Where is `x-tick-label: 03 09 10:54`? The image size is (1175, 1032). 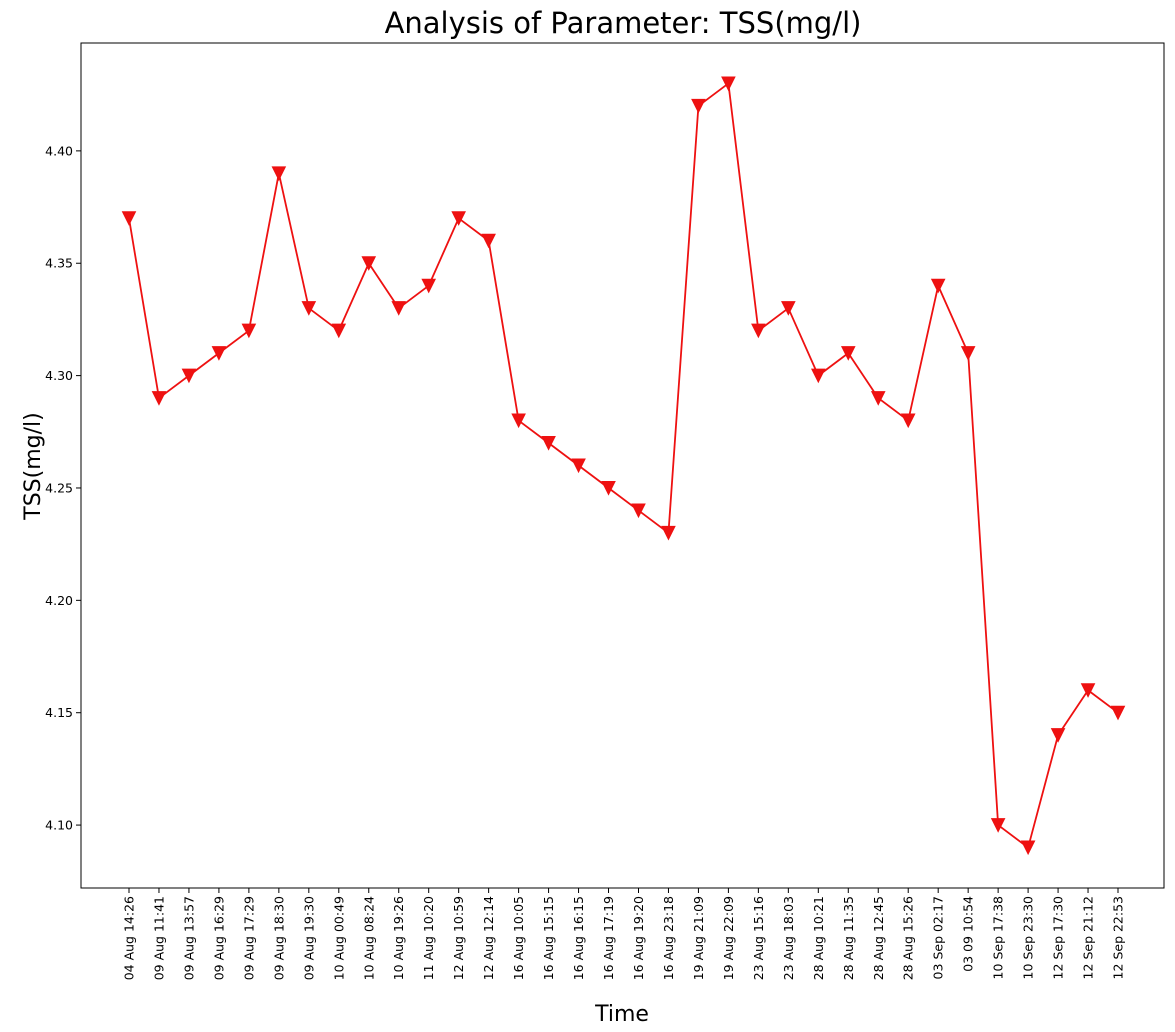 x-tick-label: 03 09 10:54 is located at coordinates (968, 934).